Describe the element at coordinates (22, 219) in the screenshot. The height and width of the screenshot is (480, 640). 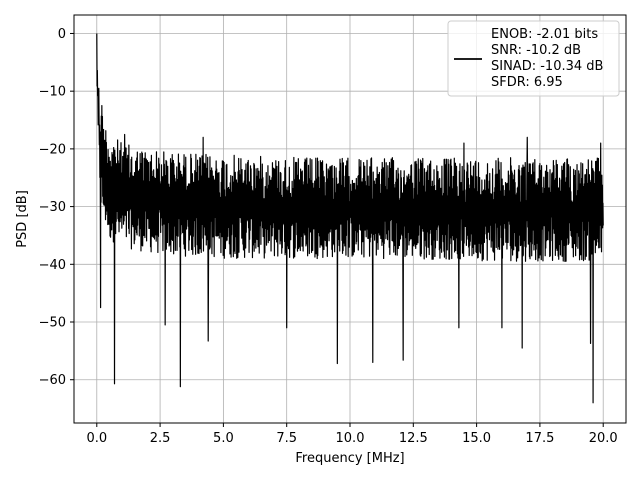
I see `y-axis-label: PSD [dB]` at that location.